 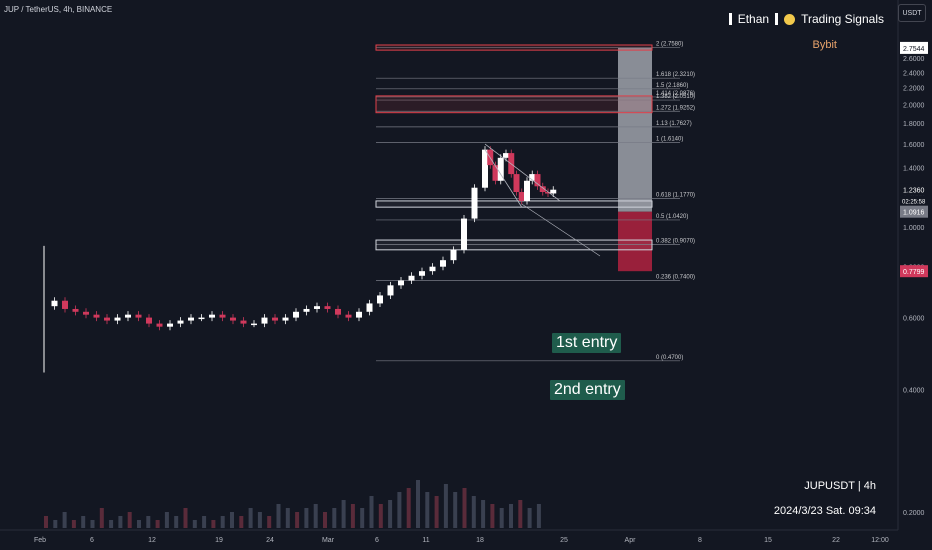 What do you see at coordinates (270, 540) in the screenshot?
I see `x-tick-label: 24` at bounding box center [270, 540].